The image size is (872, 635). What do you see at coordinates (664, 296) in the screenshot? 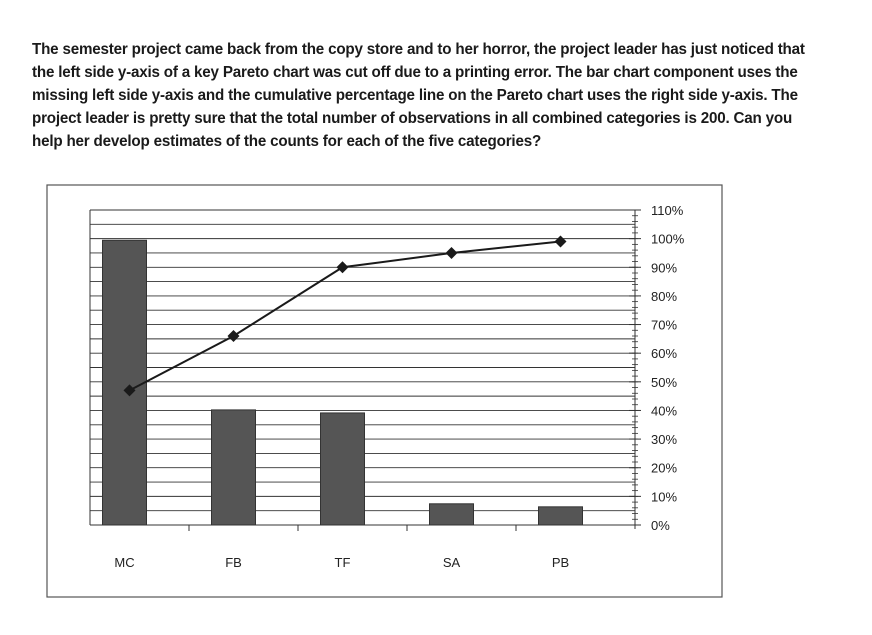
I see `right-tick-label: 80%` at bounding box center [664, 296].